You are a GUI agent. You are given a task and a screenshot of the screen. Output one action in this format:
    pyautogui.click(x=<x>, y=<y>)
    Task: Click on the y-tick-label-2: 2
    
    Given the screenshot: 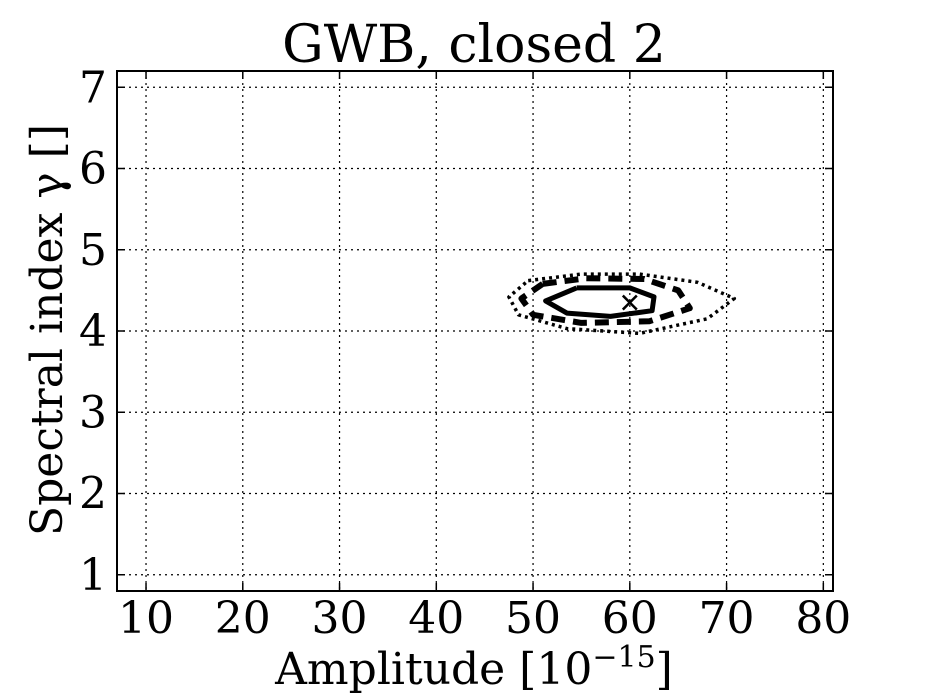 What is the action you would take?
    pyautogui.click(x=93, y=494)
    